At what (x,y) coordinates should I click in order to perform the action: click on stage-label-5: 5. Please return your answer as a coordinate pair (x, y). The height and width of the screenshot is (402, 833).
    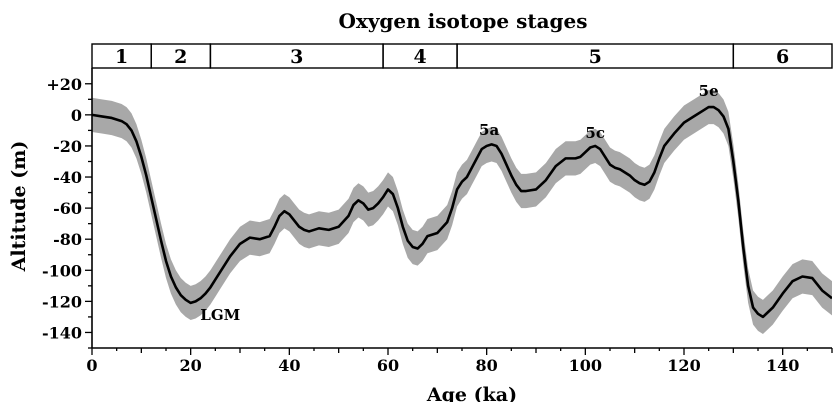
    Looking at the image, I should click on (595, 57).